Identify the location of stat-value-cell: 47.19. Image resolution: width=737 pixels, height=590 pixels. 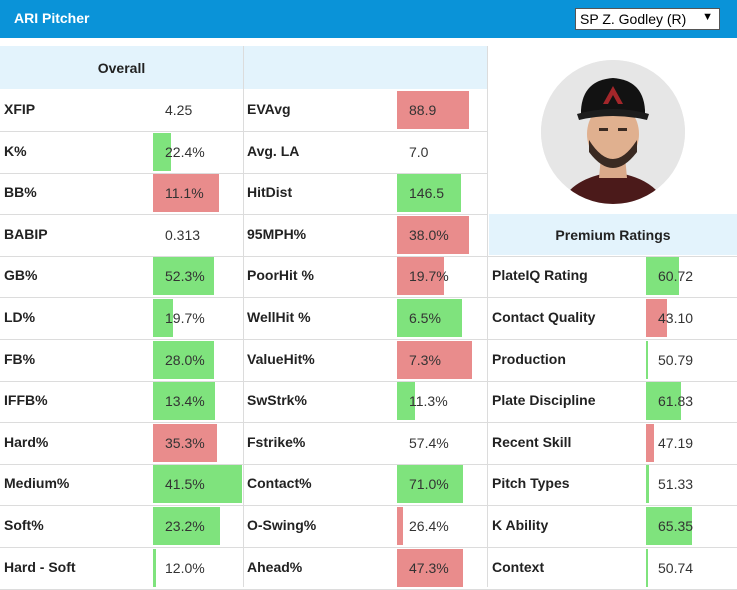
(691, 443).